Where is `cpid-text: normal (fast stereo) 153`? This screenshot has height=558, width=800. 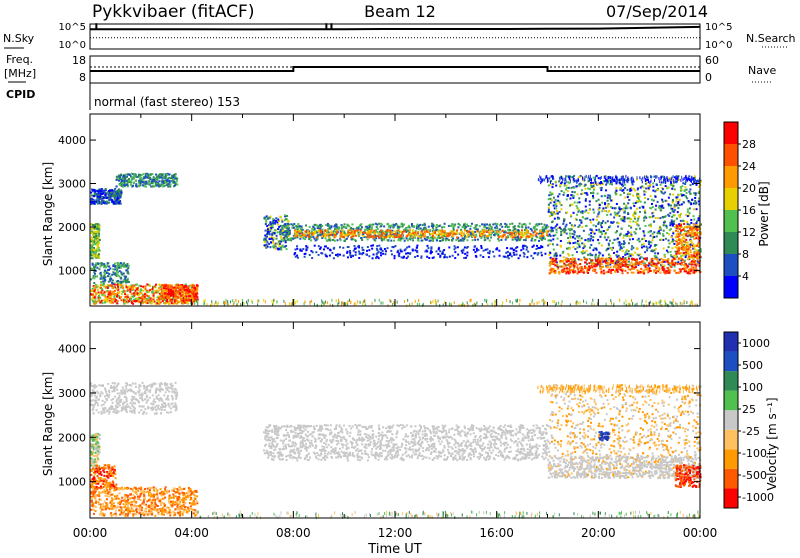
cpid-text: normal (fast stereo) 153 is located at coordinates (167, 102).